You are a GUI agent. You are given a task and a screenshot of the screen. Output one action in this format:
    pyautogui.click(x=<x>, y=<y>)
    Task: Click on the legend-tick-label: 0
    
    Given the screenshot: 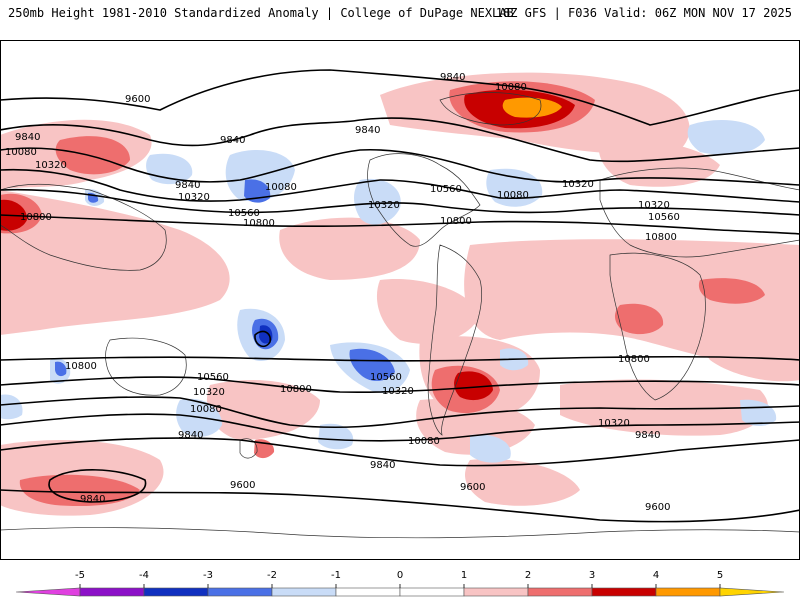 What is the action you would take?
    pyautogui.click(x=400, y=575)
    